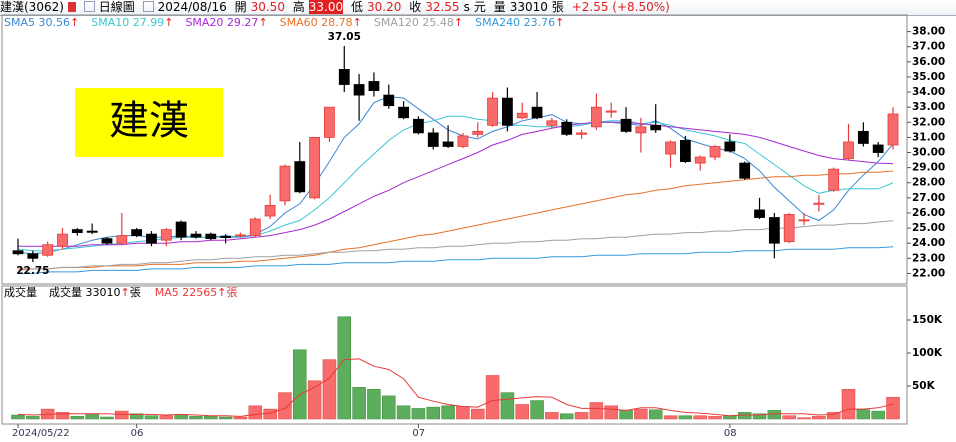 Image resolution: width=956 pixels, height=442 pixels. I want to click on legend-item: SMA20 29.27↑, so click(226, 22).